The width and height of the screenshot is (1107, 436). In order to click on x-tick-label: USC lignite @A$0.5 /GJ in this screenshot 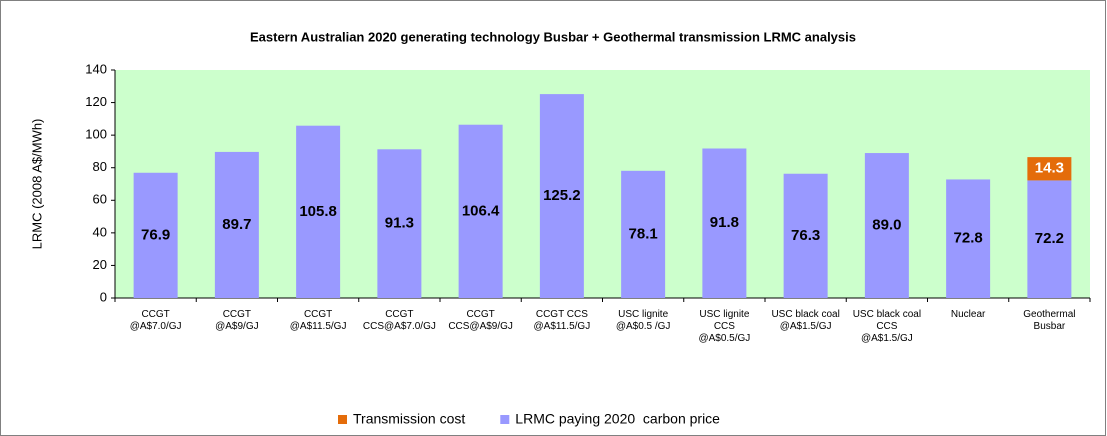, I will do `click(643, 320)`.